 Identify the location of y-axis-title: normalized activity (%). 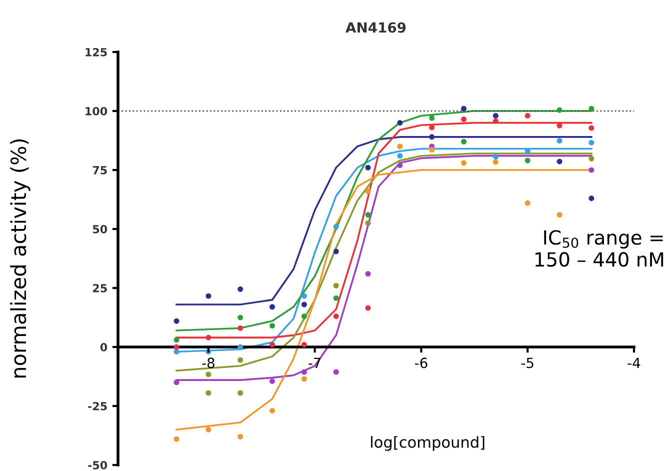
(20, 258).